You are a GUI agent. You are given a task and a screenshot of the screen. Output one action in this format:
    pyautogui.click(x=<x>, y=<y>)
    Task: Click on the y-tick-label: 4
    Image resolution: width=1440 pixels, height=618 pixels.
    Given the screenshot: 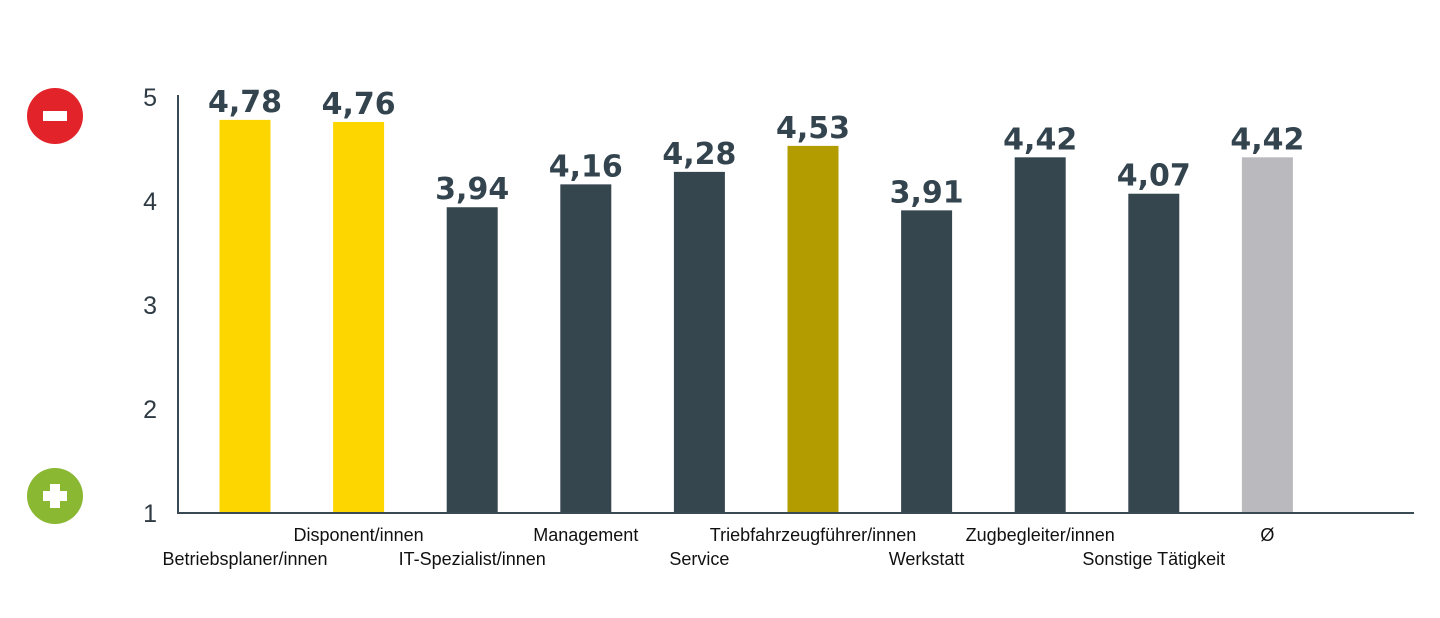 What is the action you would take?
    pyautogui.click(x=150, y=202)
    